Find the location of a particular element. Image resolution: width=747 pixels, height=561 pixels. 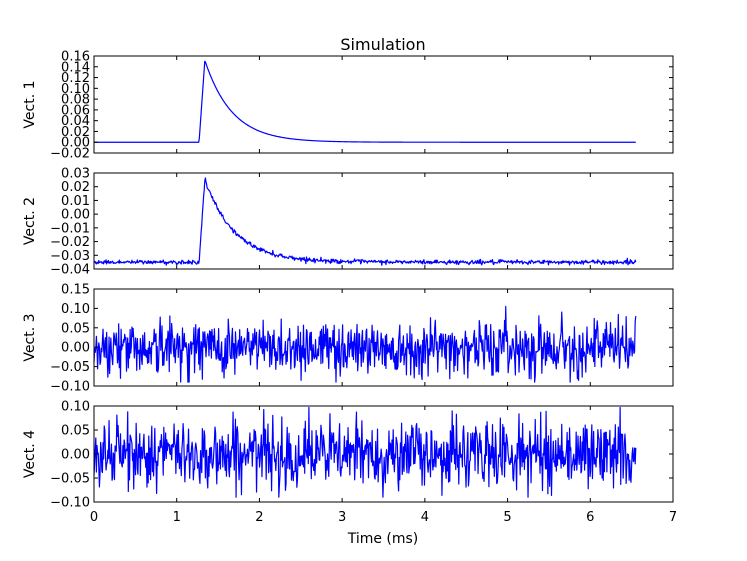

y-tick-label: −0.03 is located at coordinates (70, 256).